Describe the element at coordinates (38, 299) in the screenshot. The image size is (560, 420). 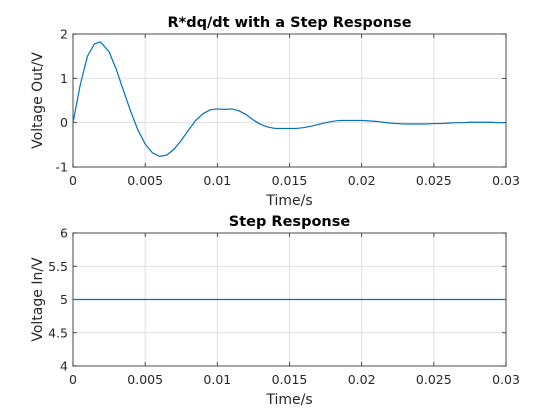
I see `y-axis-label: Voltage In/V` at that location.